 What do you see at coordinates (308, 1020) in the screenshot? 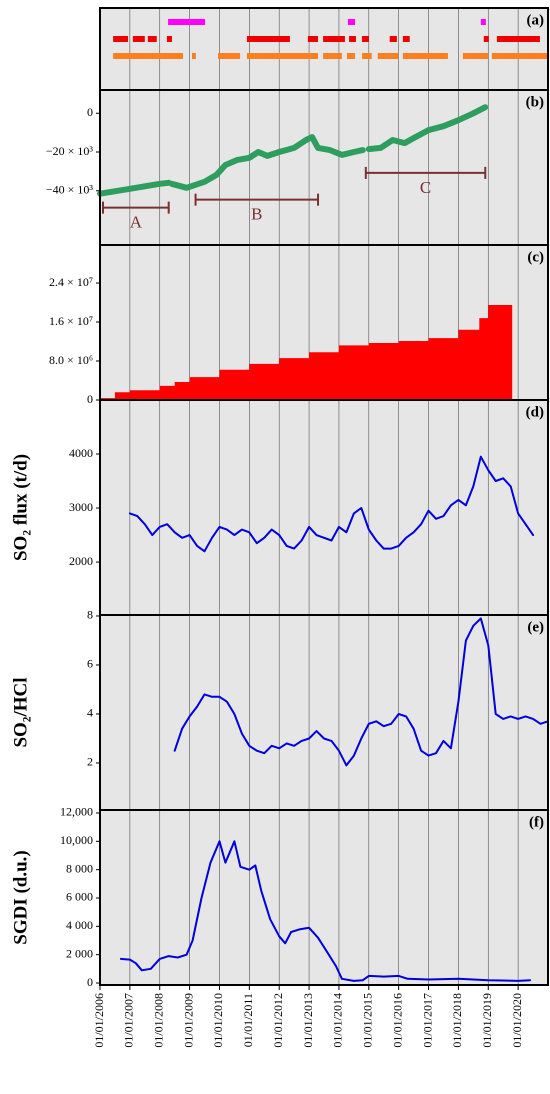
I see `x-tick-label: 01/01/2013` at bounding box center [308, 1020].